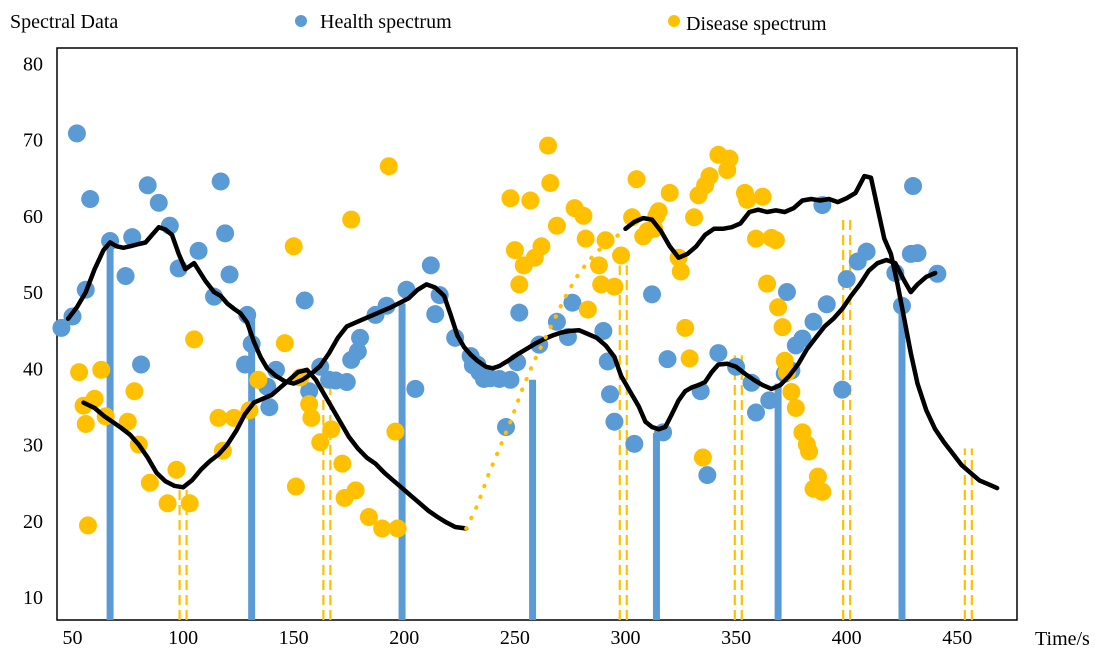 The image size is (1105, 665). What do you see at coordinates (301, 21) in the screenshot?
I see `legend-health-marker` at bounding box center [301, 21].